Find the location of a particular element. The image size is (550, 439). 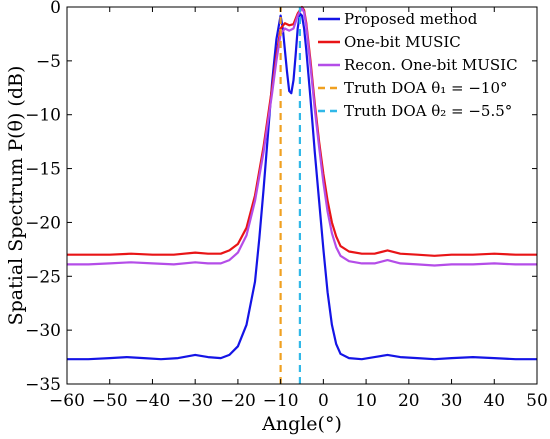

legend-label-4: Truth DOA θ₂ = −5.5° is located at coordinates (428, 111).